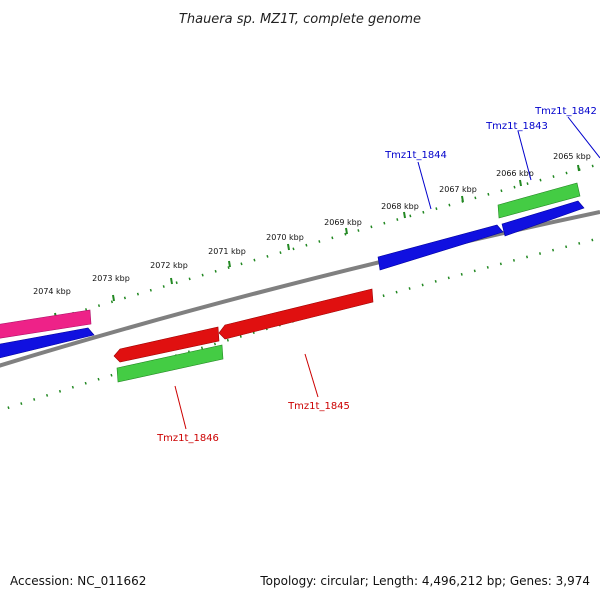  Describe the element at coordinates (52, 291) in the screenshot. I see `scale-label: 2074 kbp` at that location.